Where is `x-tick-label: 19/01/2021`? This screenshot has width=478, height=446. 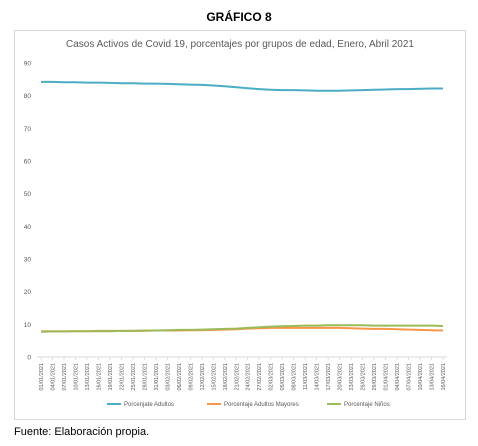
x-tick-label: 19/01/2021 is located at coordinates (111, 377).